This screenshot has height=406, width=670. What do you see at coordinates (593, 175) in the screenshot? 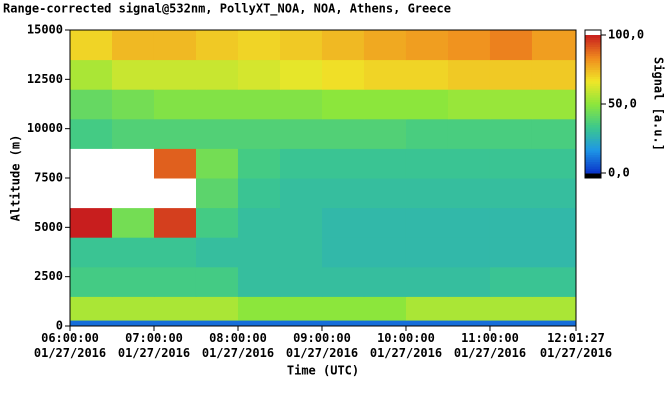
I see `colorbar-under` at bounding box center [593, 175].